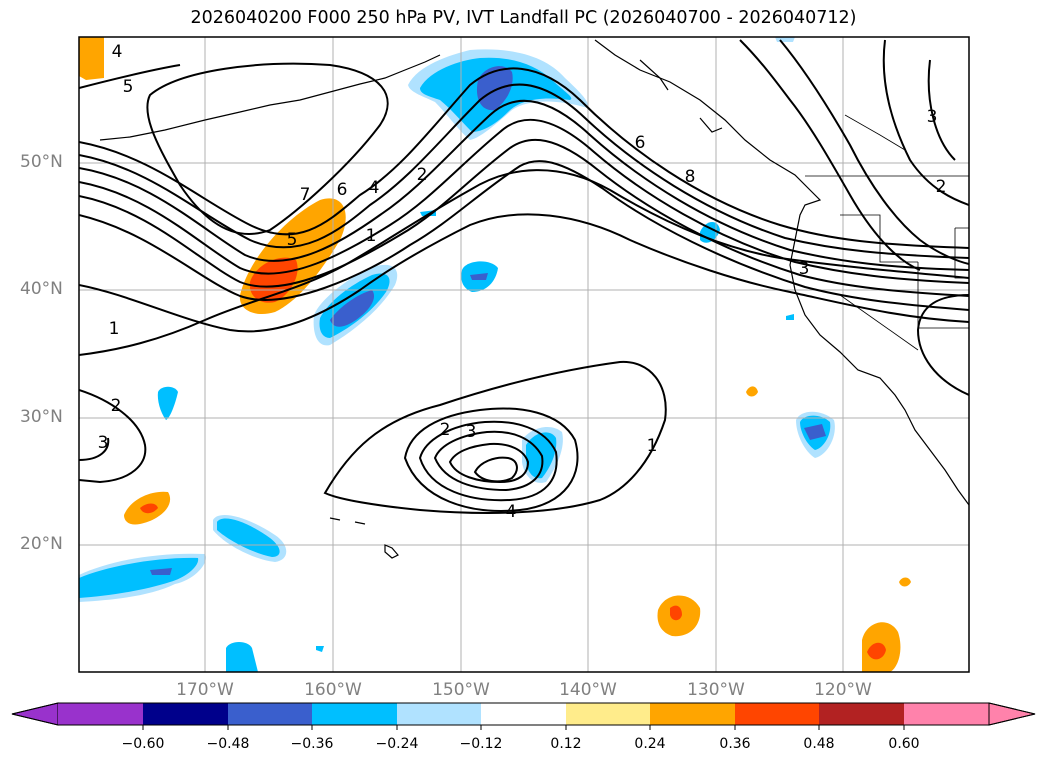 This screenshot has height=765, width=1047. Describe the element at coordinates (228, 744) in the screenshot. I see `colorbar-tick-label: −0.48` at that location.